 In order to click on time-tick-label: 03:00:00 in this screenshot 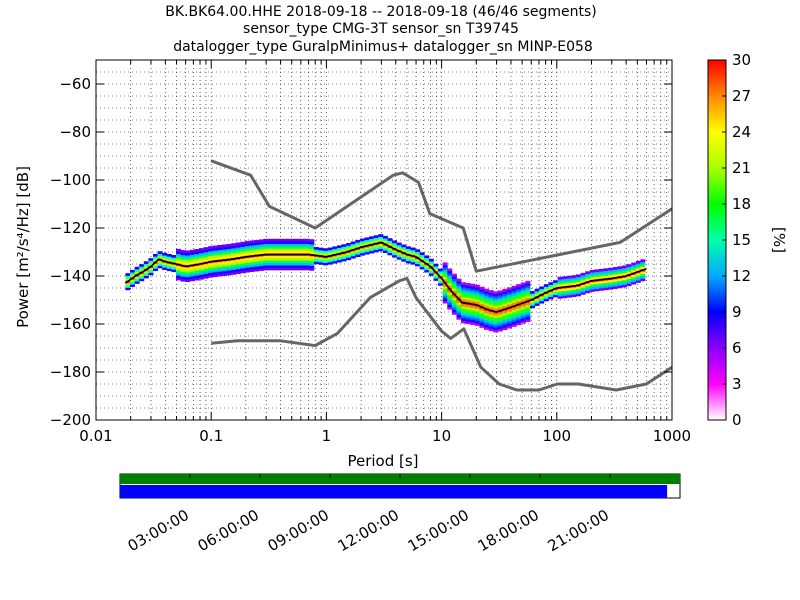, I will do `click(158, 530)`.